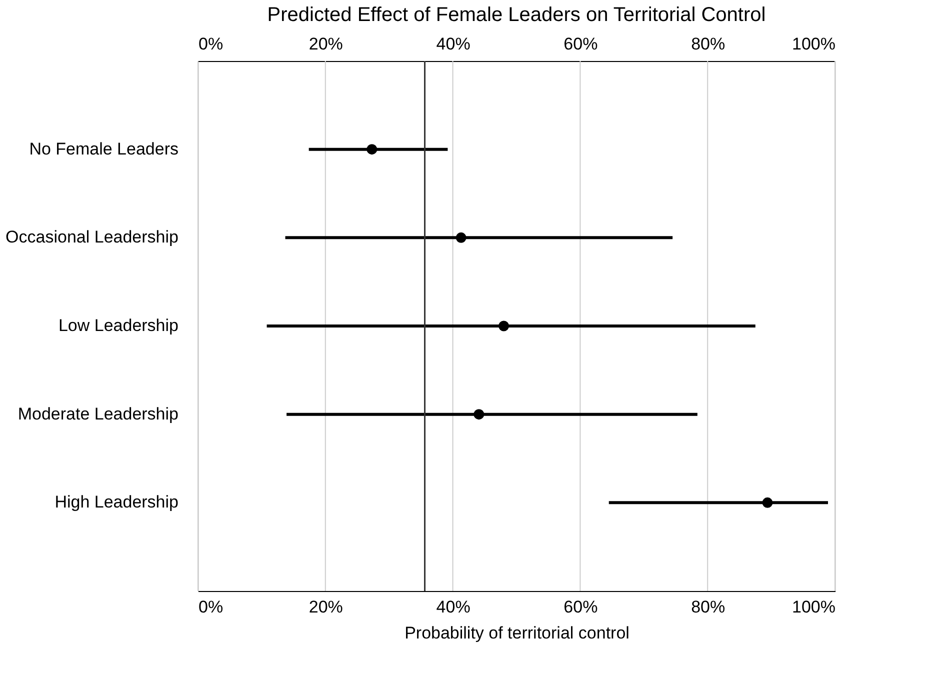  Describe the element at coordinates (708, 607) in the screenshot. I see `x-tick-label: 80%` at that location.